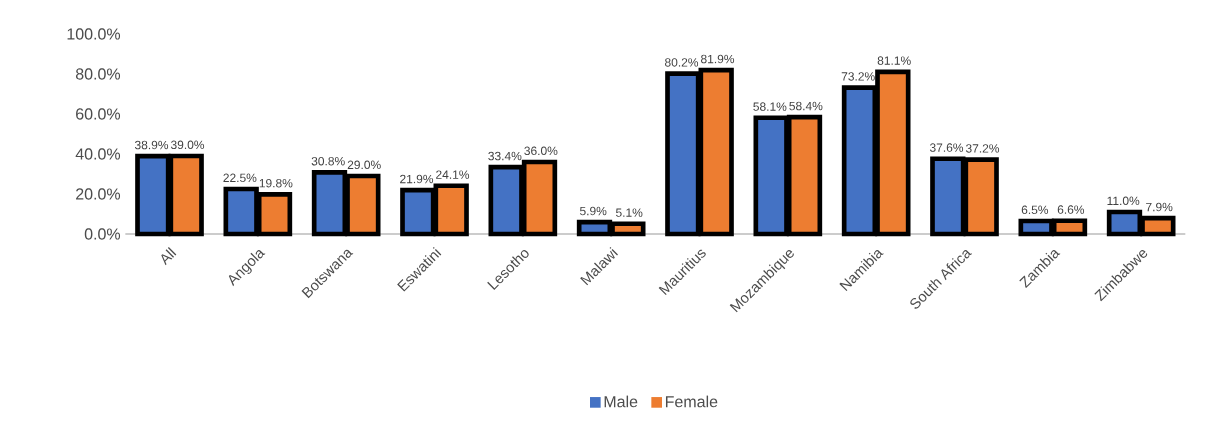 This screenshot has width=1208, height=434. What do you see at coordinates (682, 62) in the screenshot?
I see `data-label: 80.2%` at bounding box center [682, 62].